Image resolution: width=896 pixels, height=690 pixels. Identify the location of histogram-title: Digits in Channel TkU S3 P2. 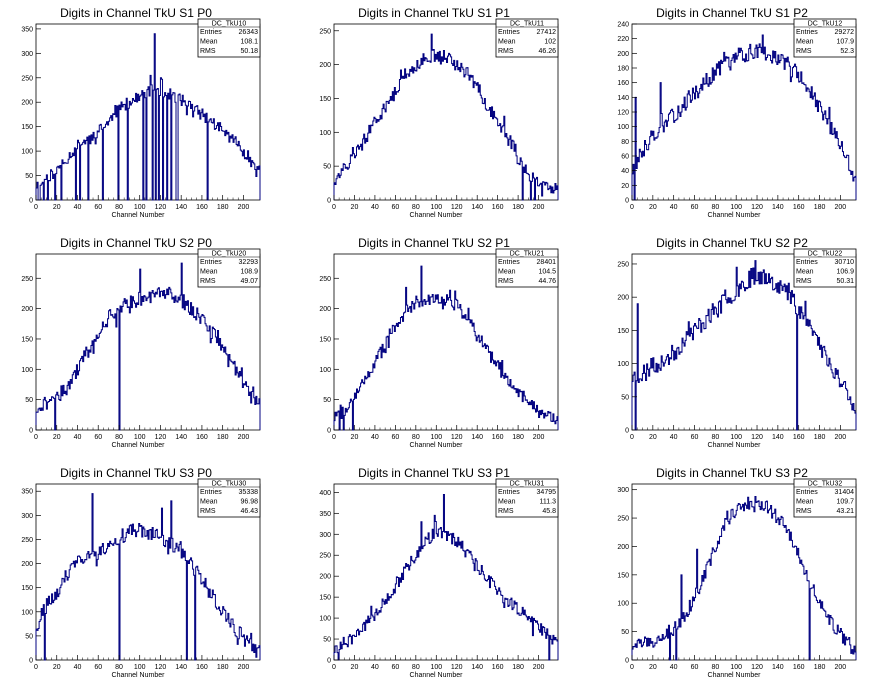
(732, 473).